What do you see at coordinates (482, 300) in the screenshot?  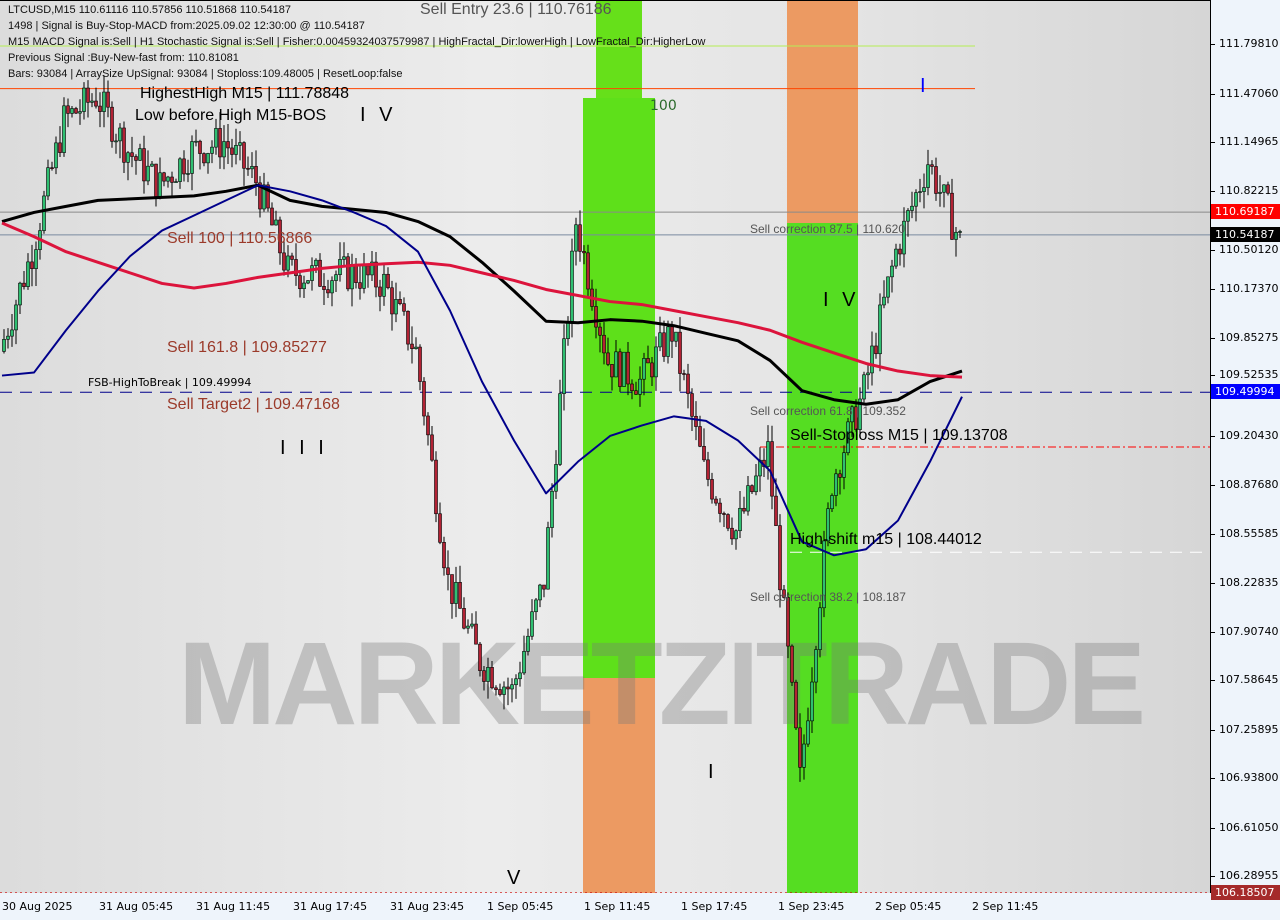 I see `ma-red-line` at bounding box center [482, 300].